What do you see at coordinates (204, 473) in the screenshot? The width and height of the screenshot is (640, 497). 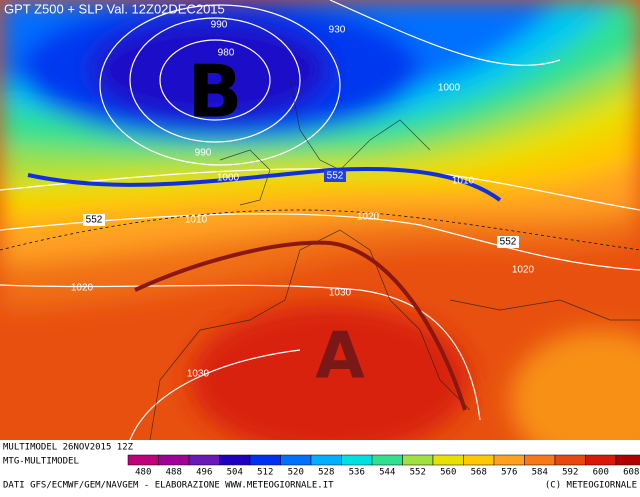 I see `legend-label: 496` at bounding box center [204, 473].